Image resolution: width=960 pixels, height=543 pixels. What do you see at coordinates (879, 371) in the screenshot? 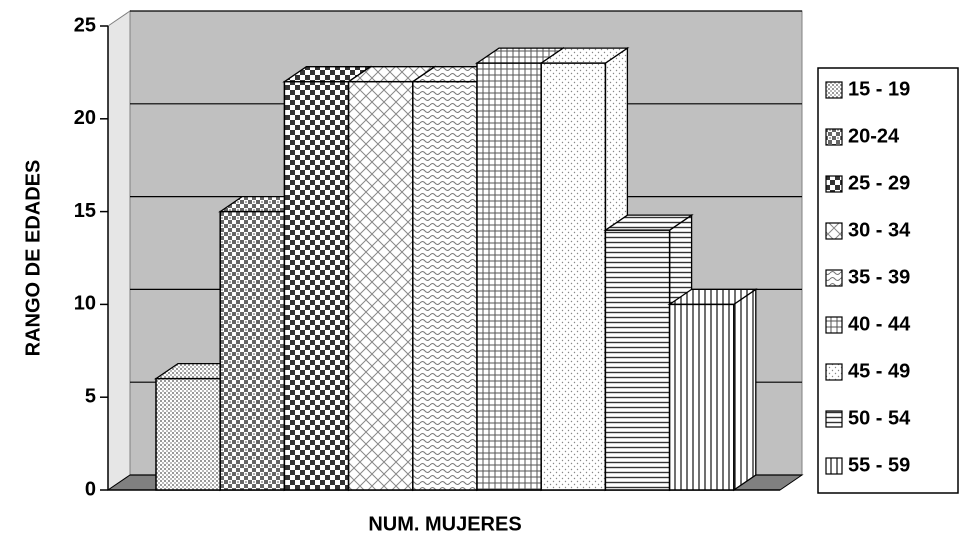
I see `legend-label: 45 - 49` at bounding box center [879, 371].